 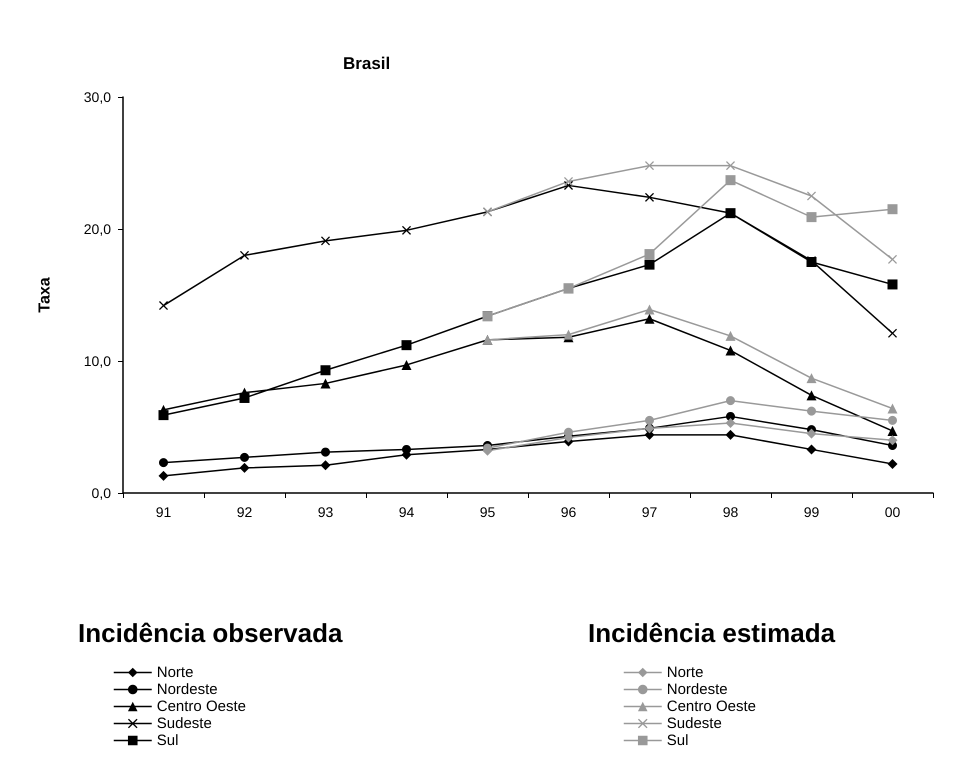 I want to click on y-axis-title: Taxa, so click(x=45, y=295).